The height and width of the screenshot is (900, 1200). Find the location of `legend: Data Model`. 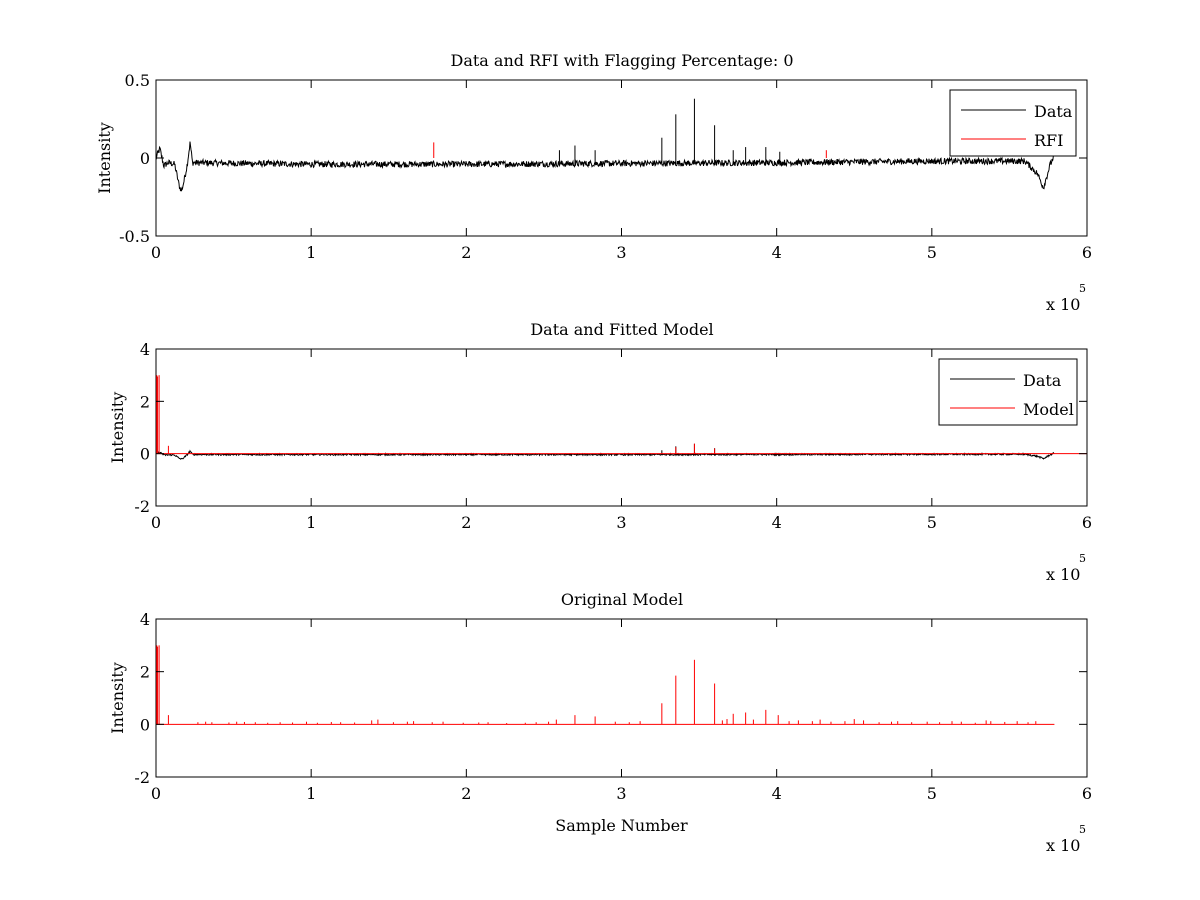

legend: Data Model is located at coordinates (1008, 392).